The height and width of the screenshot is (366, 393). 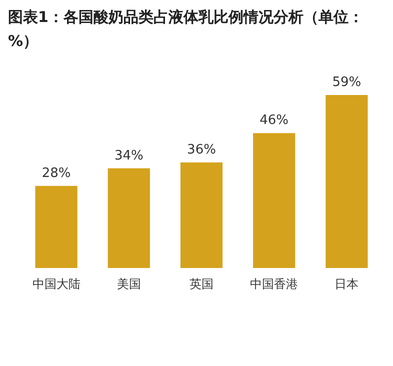 What do you see at coordinates (347, 82) in the screenshot?
I see `data-label: 59%` at bounding box center [347, 82].